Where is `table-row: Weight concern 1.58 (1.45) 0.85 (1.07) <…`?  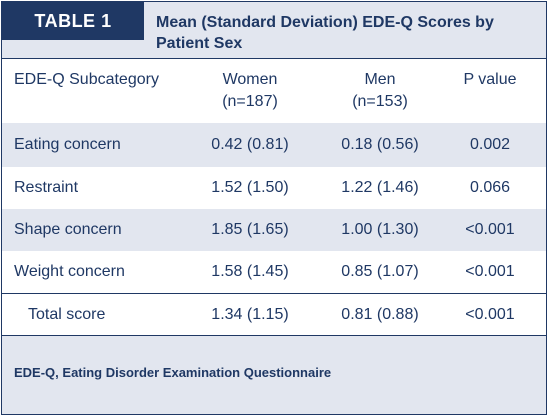 table-row: Weight concern 1.58 (1.45) 0.85 (1.07) <… is located at coordinates (274, 272).